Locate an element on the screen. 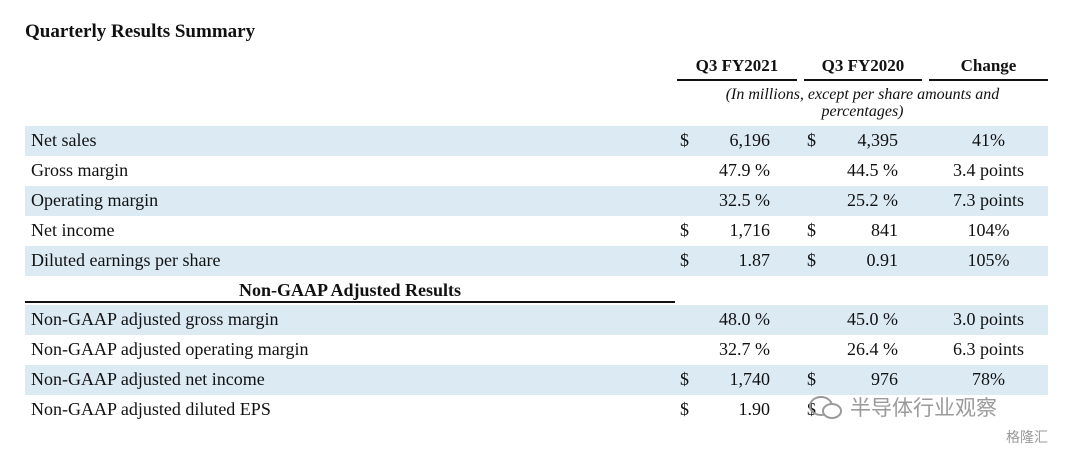 The height and width of the screenshot is (455, 1080). watermark-text: 半导体行业观察 is located at coordinates (923, 408).